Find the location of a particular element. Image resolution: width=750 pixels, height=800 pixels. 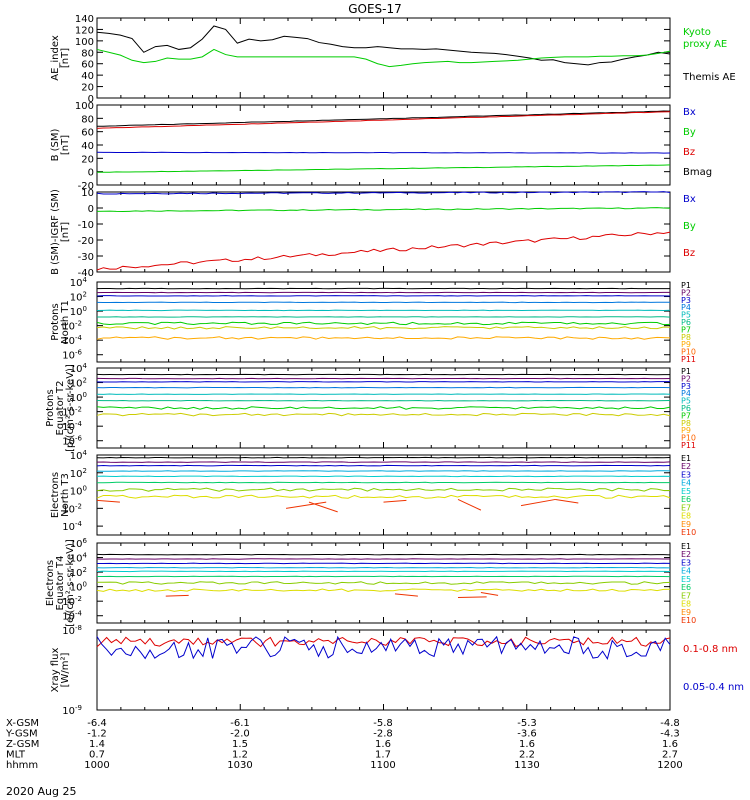

panel-b_sm: -20 0 20 40 60 80 100 B (SM) [nT] Bx By Bz Bmag is located at coordinates (381, 146).